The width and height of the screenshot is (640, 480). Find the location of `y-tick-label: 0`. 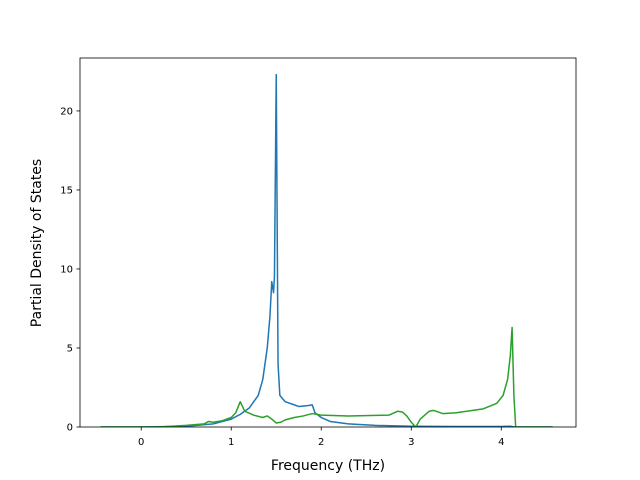

y-tick-label: 0 is located at coordinates (70, 428).